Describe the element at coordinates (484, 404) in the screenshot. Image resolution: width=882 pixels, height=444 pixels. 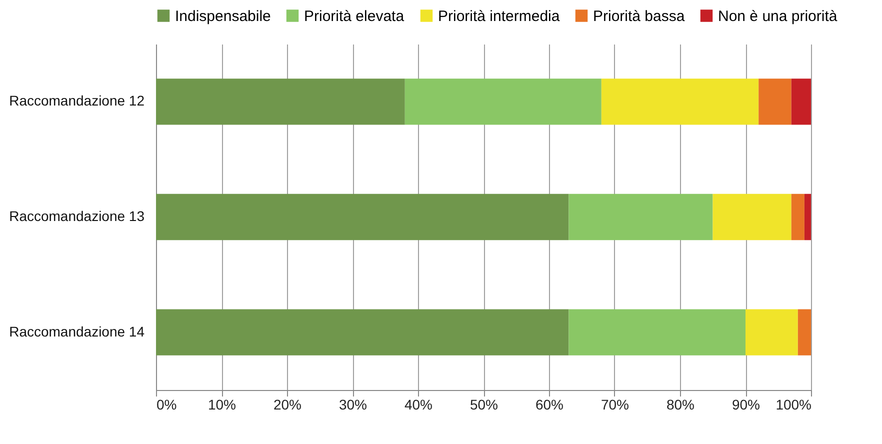
I see `x-tick-label: 50%` at that location.